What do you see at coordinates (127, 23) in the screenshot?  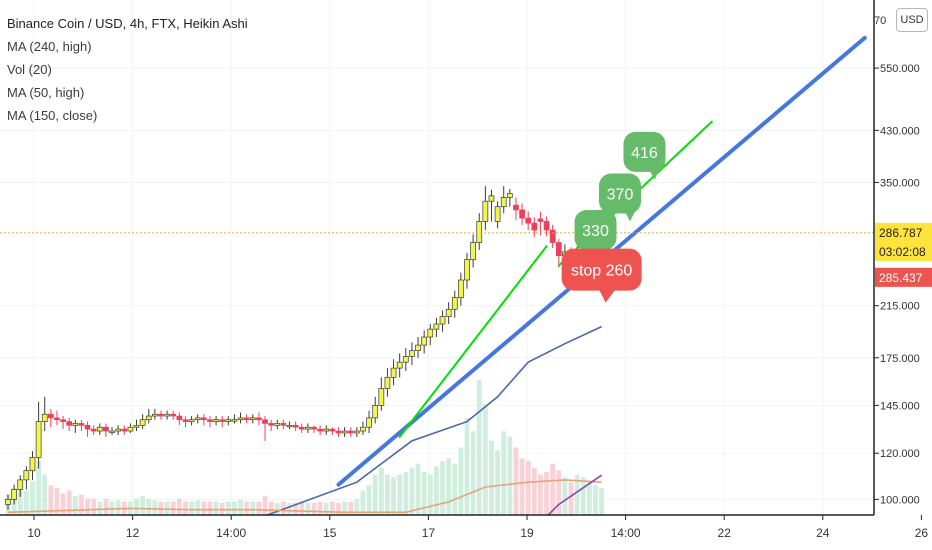 I see `legend-symbol: Binance Coin / USD, 4h, FTX, Heikin Ashi` at bounding box center [127, 23].